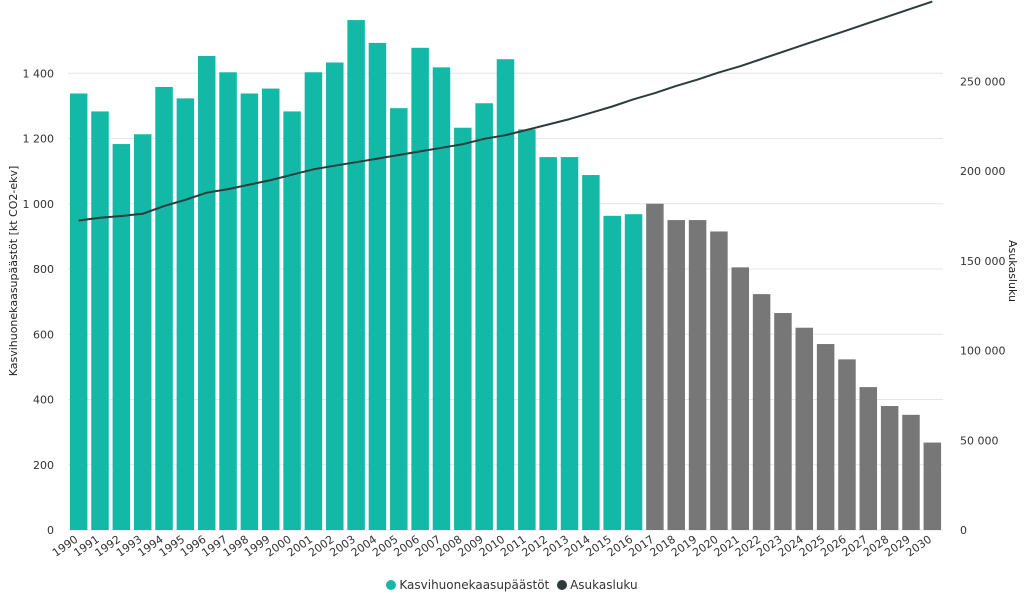 This screenshot has height=605, width=1024. Describe the element at coordinates (919, 546) in the screenshot. I see `x-axis-tick-label: 2030` at that location.